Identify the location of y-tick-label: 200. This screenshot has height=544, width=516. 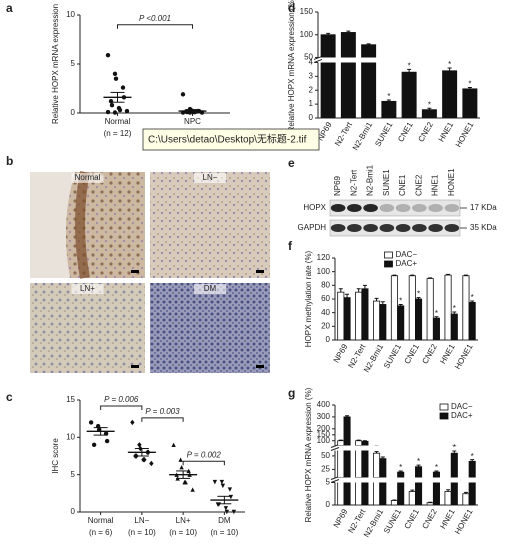
(324, 428).